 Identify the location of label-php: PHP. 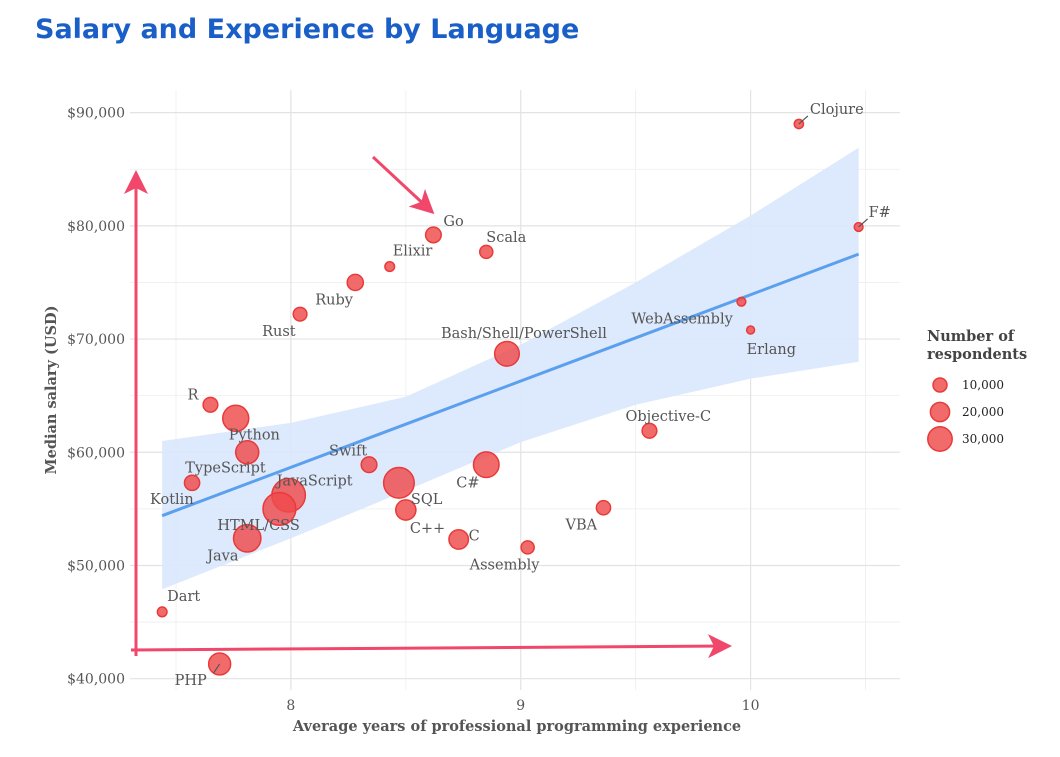
(191, 681).